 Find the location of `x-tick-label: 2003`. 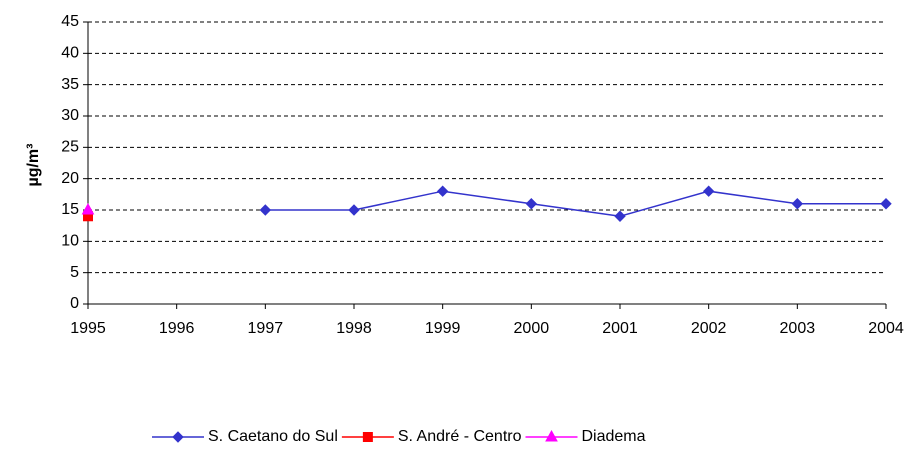

x-tick-label: 2003 is located at coordinates (798, 328).